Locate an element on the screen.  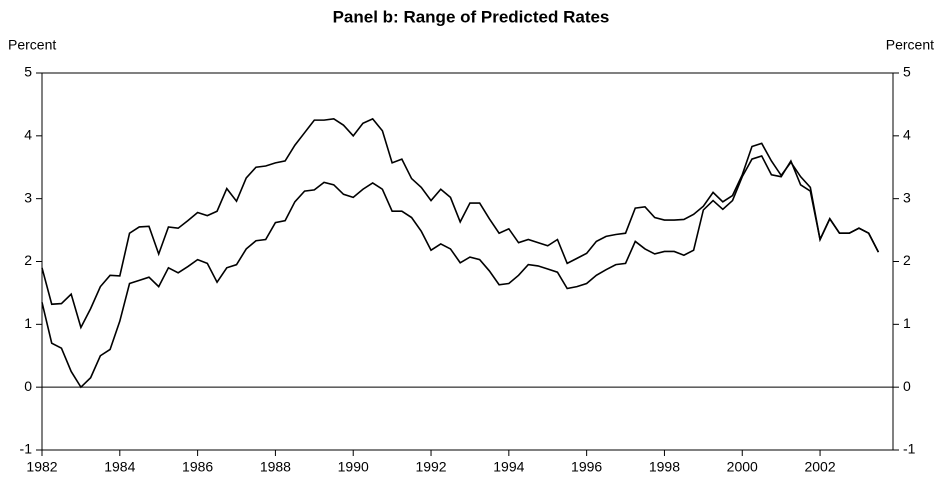
y2-tick-label: 4 is located at coordinates (907, 135).